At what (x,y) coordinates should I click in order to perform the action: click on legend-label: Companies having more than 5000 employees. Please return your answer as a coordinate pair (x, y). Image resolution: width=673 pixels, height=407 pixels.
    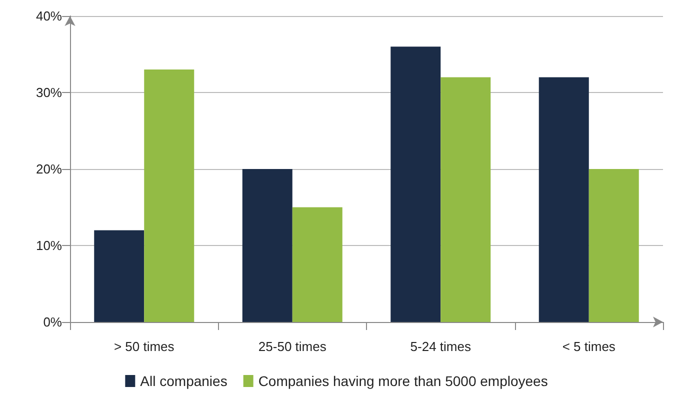
    Looking at the image, I should click on (403, 381).